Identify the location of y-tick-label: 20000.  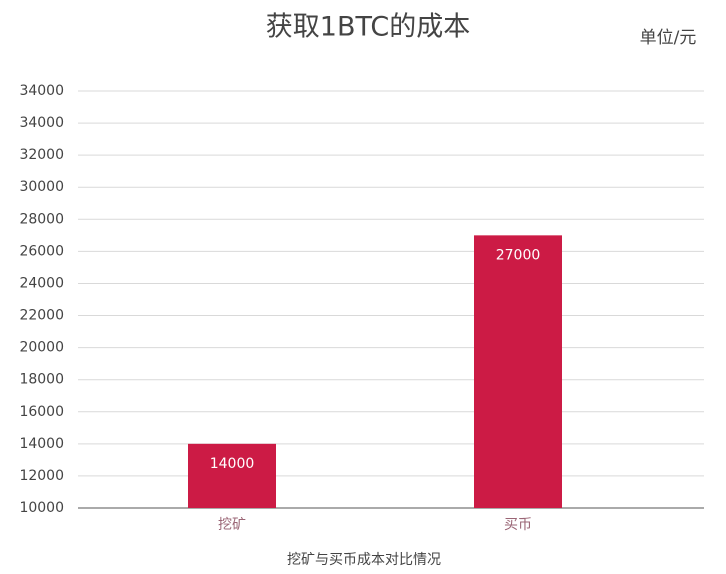
(41, 348).